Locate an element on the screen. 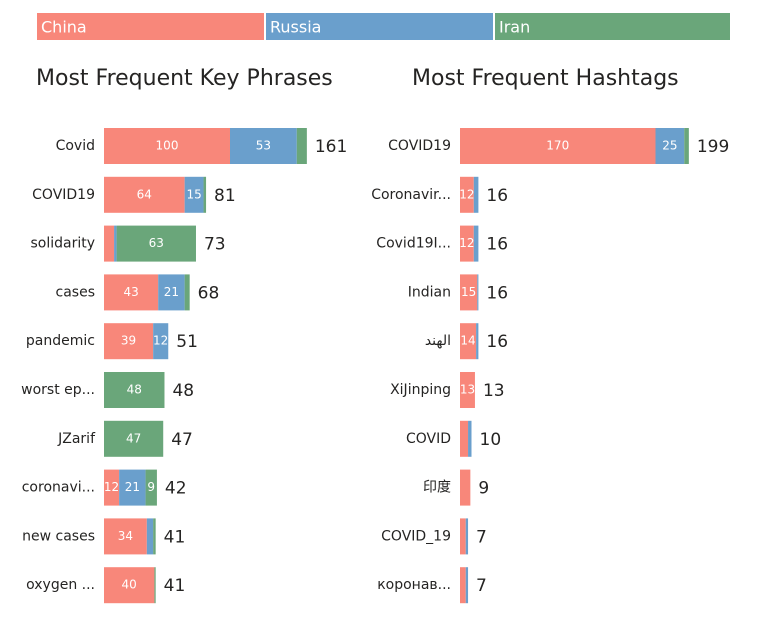 The height and width of the screenshot is (631, 768). total-label: 81 is located at coordinates (225, 196).